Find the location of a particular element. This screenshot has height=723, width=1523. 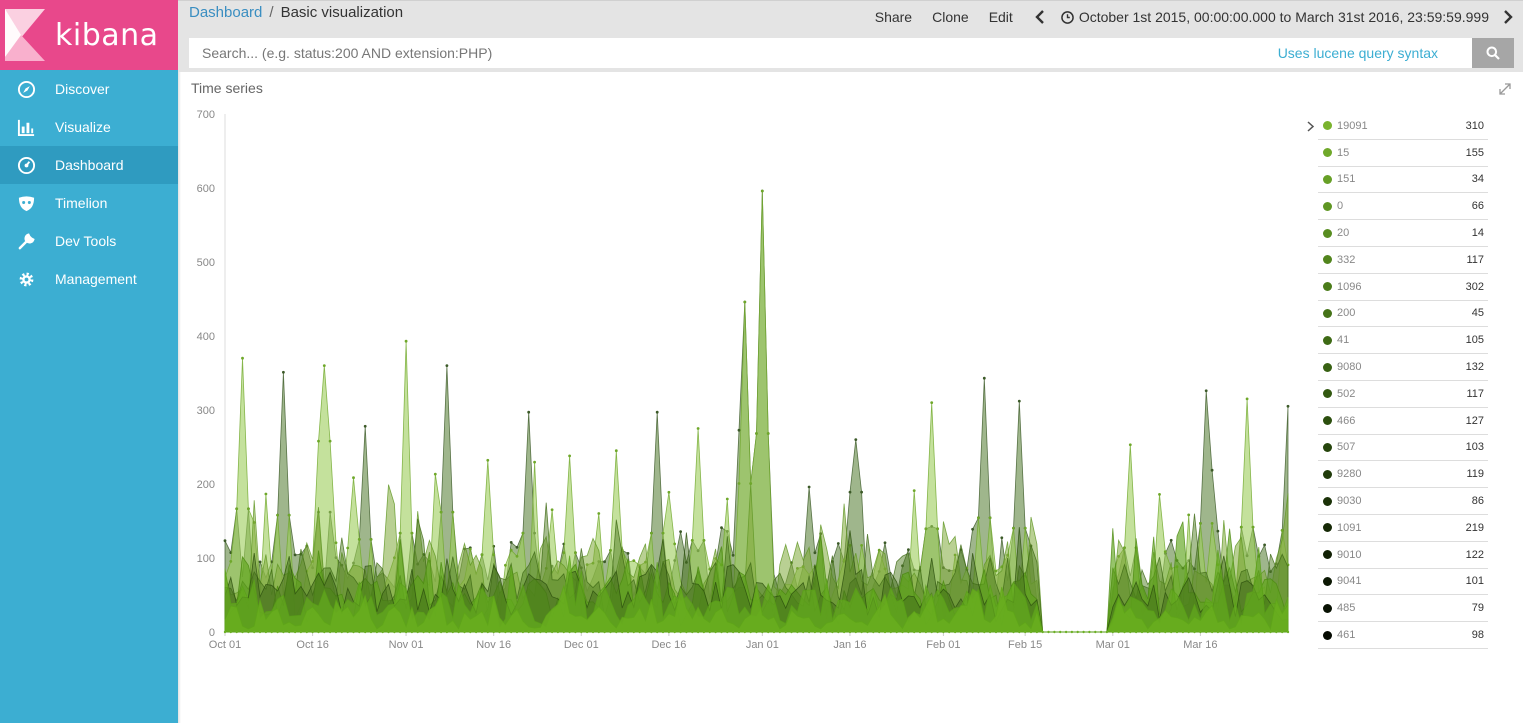

legend-item: 461 98 is located at coordinates (1403, 635).